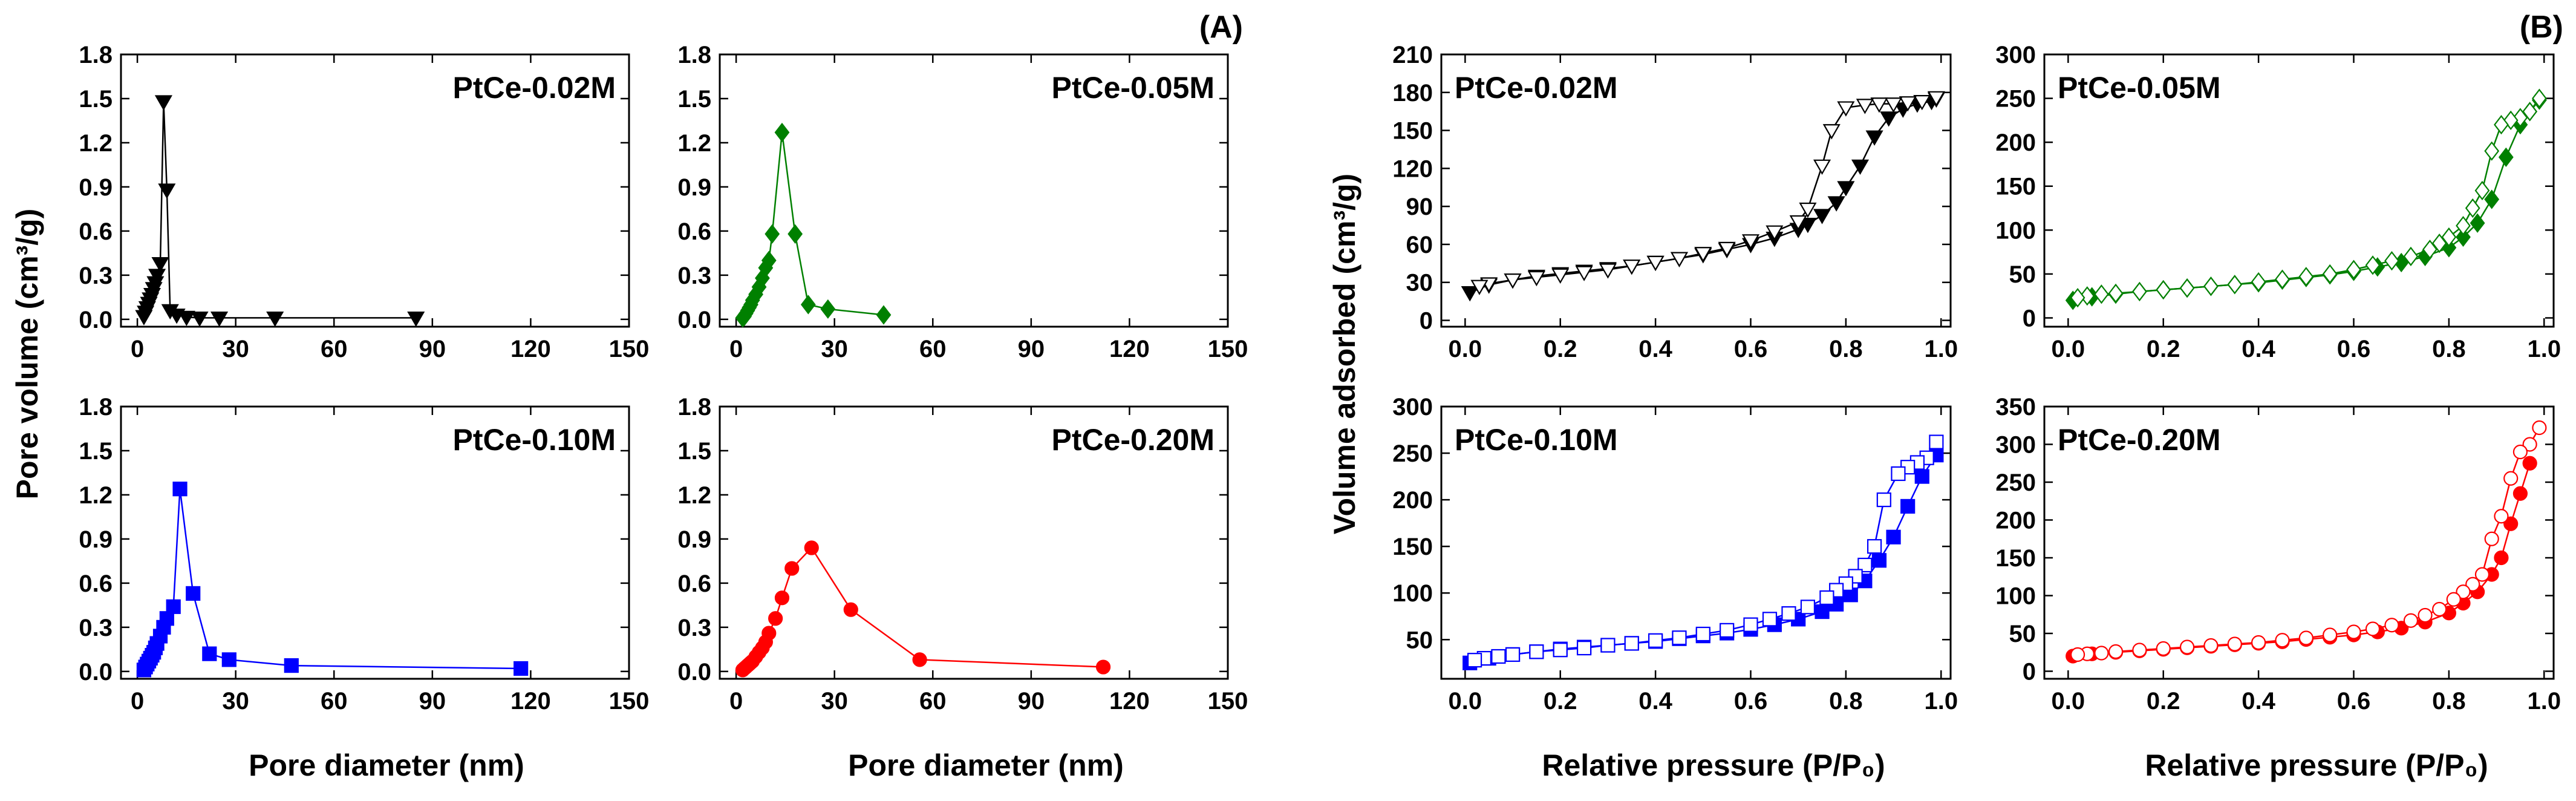 This screenshot has height=801, width=2576. I want to click on series-adsorption, so click(1703, 197).